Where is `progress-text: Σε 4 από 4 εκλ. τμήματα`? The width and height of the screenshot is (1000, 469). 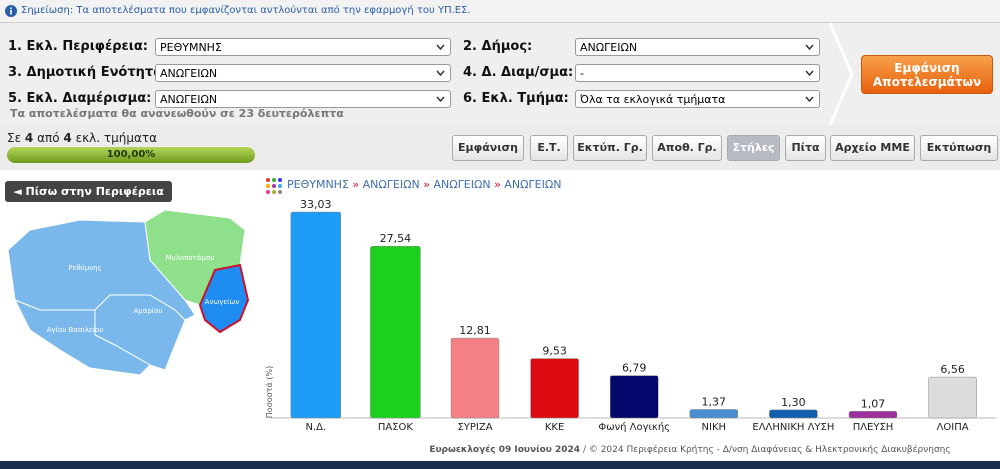
progress-text: Σε 4 από 4 εκλ. τμήματα is located at coordinates (82, 138).